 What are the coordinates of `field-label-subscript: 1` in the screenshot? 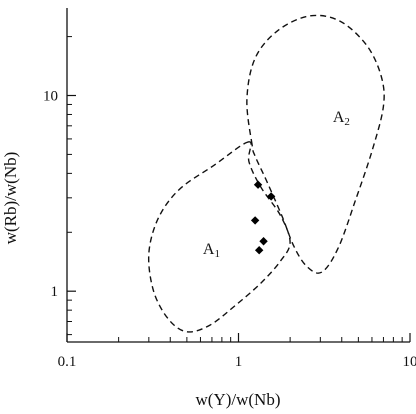 It's located at (217, 254).